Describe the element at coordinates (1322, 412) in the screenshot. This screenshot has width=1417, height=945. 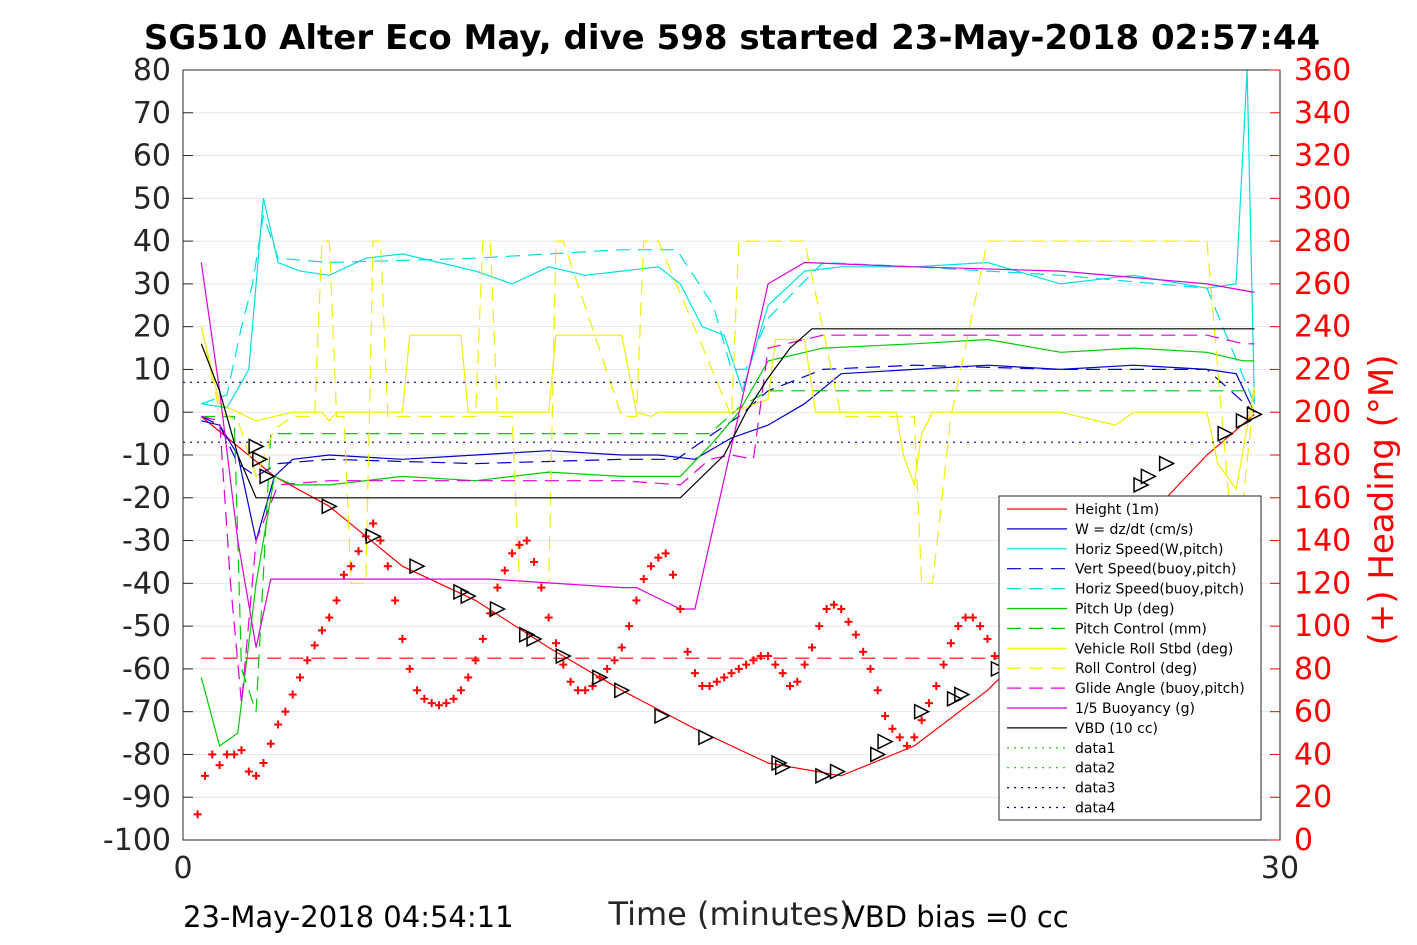
I see `y-right-tick-label: 200` at that location.